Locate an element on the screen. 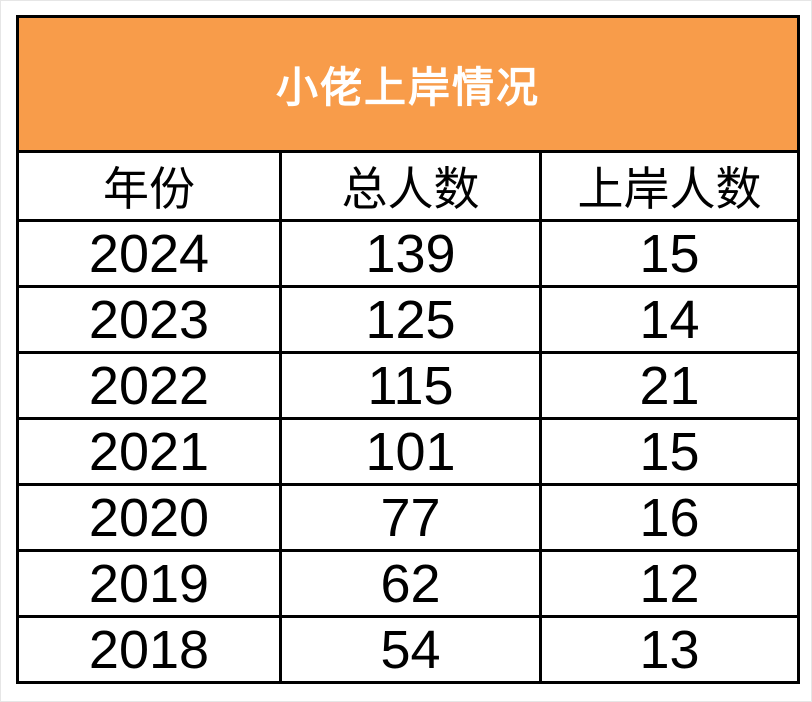  year-cell: 2024 is located at coordinates (149, 253).